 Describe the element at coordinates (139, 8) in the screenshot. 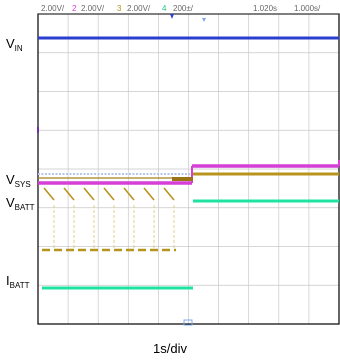

I see `ch3-scale: 2.00V/` at that location.